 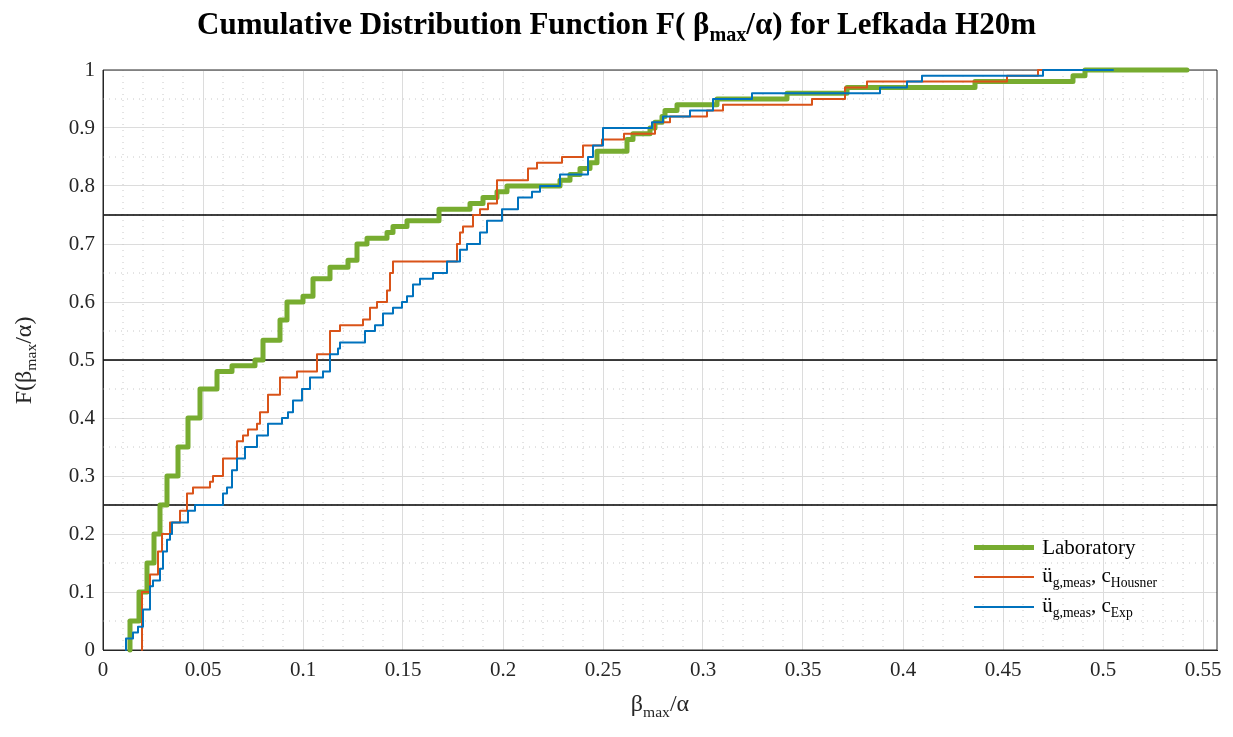 I want to click on y-tick-label: 0.2, so click(x=81, y=532).